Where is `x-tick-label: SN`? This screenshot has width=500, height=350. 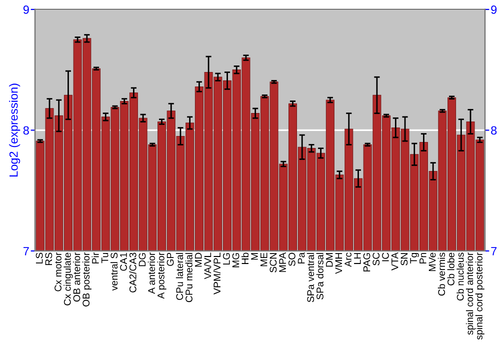 x-tick-label: SN is located at coordinates (404, 259).